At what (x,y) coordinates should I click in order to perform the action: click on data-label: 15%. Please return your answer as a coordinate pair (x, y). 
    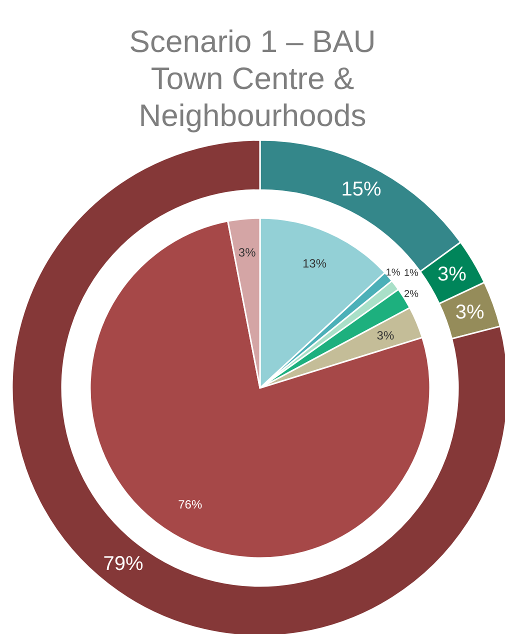
    Looking at the image, I should click on (361, 189).